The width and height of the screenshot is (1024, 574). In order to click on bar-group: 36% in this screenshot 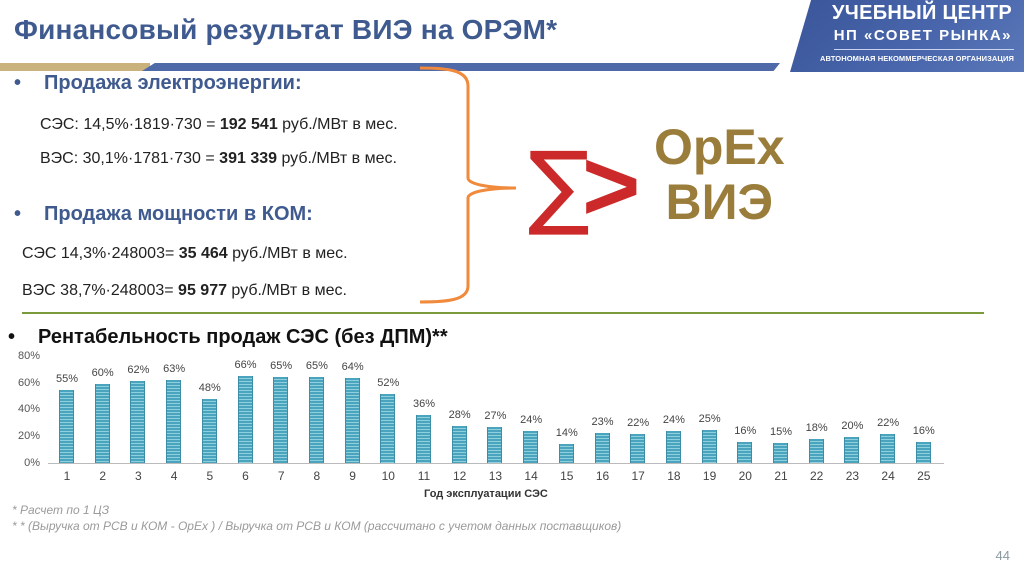, I will do `click(424, 404)`.